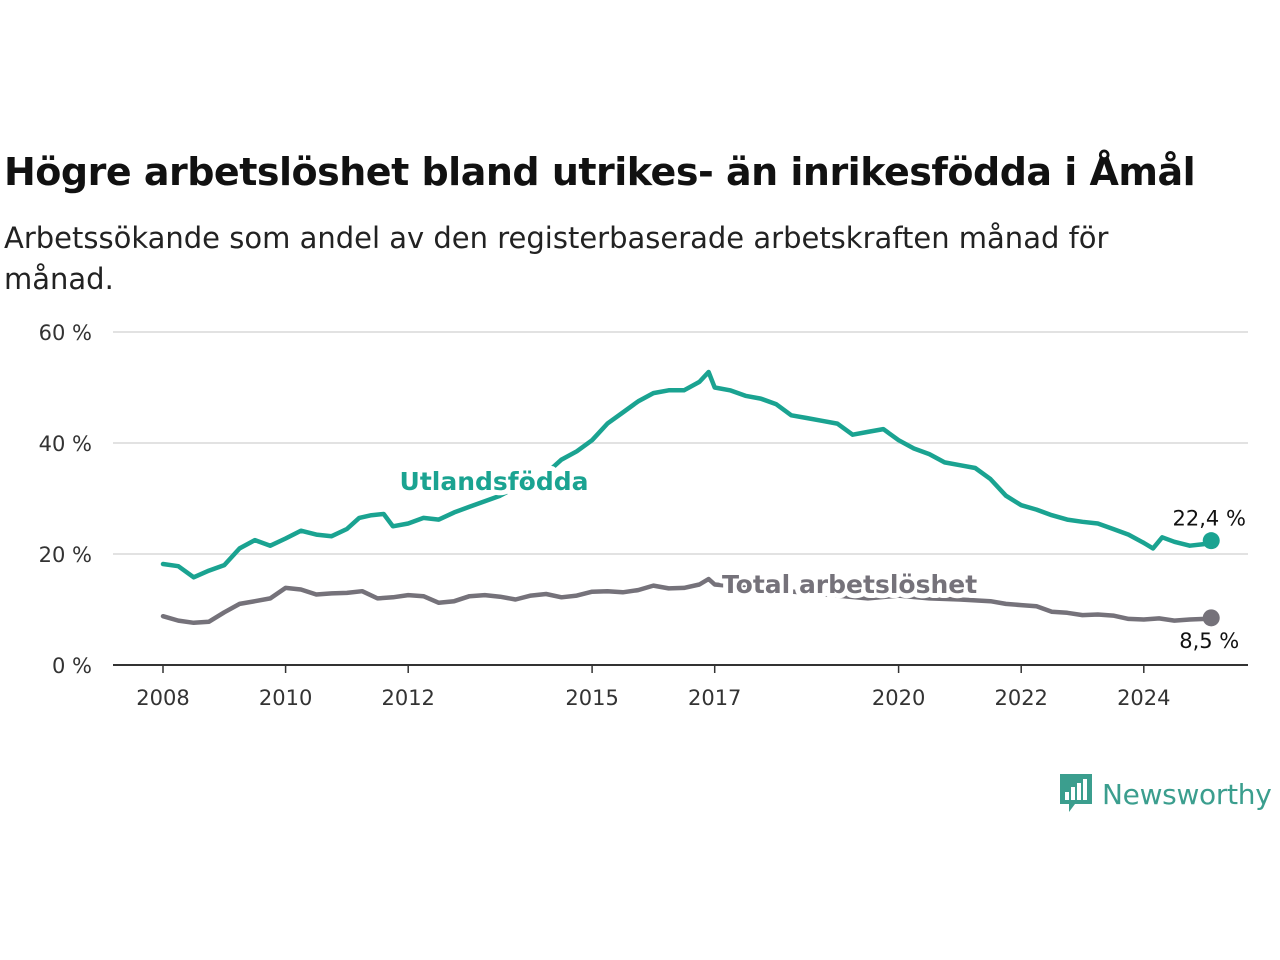 The image size is (1280, 960). I want to click on y-tick-label: 20 %, so click(65, 555).